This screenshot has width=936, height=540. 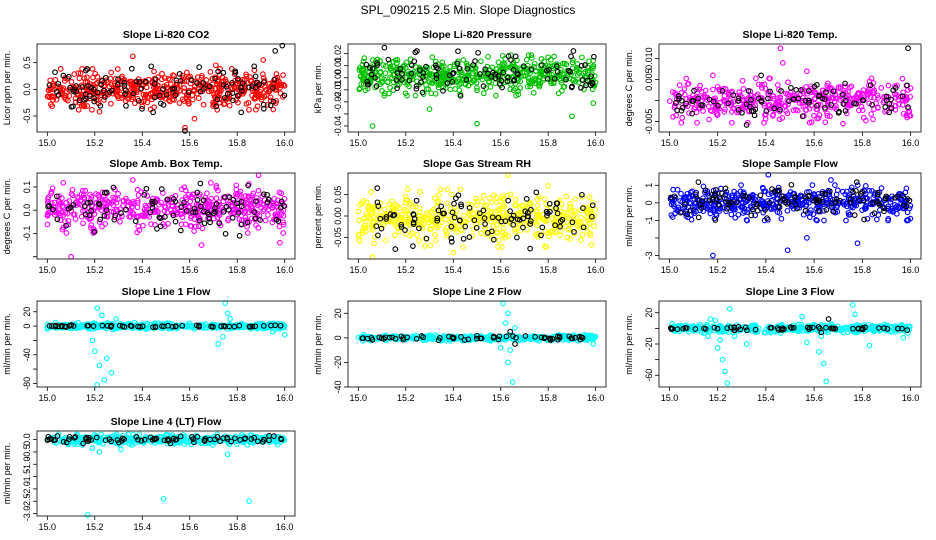 What do you see at coordinates (166, 216) in the screenshot?
I see `data-points` at bounding box center [166, 216].